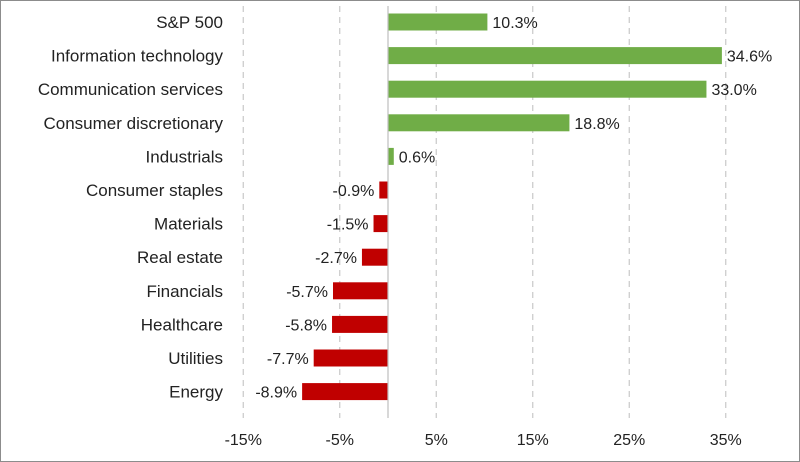 This screenshot has width=800, height=462. I want to click on data-label: -8.9%, so click(276, 393).